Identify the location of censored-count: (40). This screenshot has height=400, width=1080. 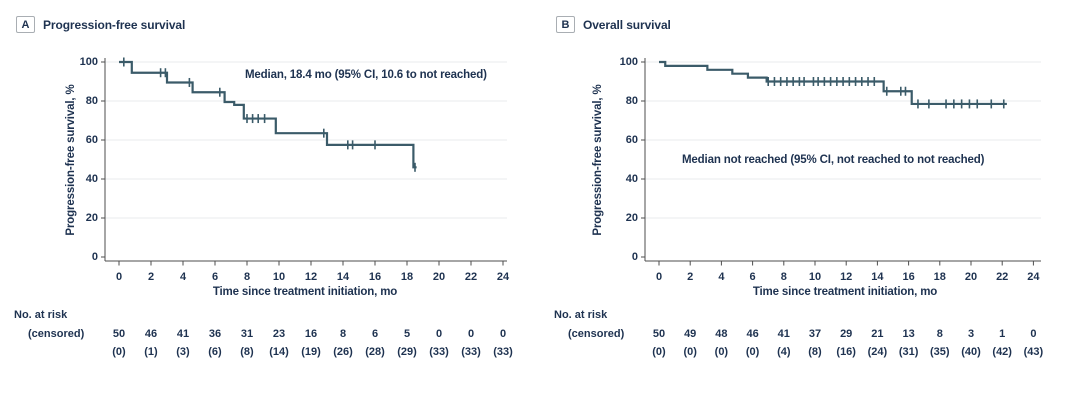
(971, 352).